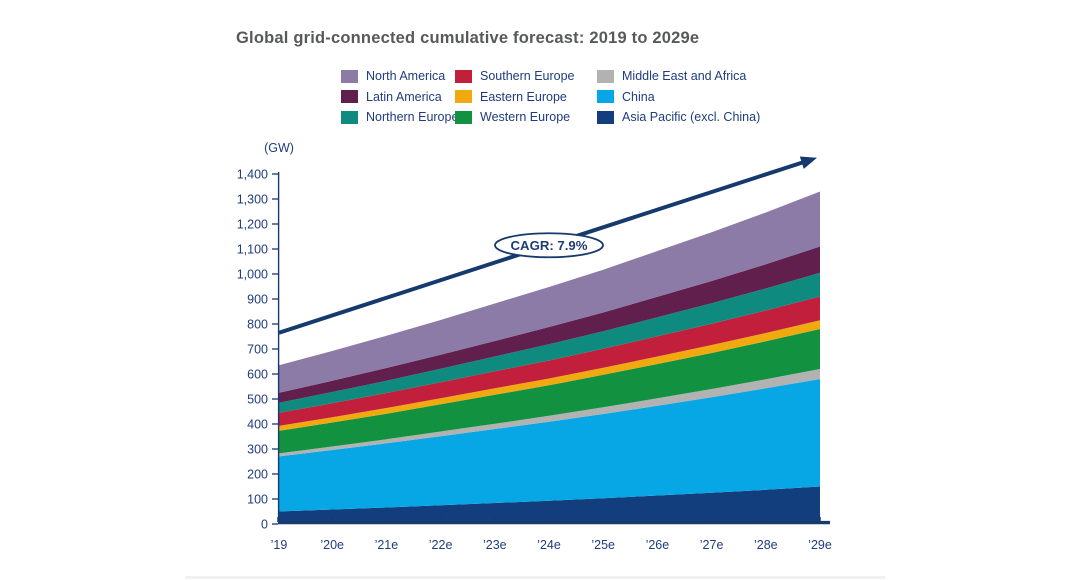  What do you see at coordinates (605, 117) in the screenshot?
I see `legend-swatch-asia-pacific-excl-china` at bounding box center [605, 117].